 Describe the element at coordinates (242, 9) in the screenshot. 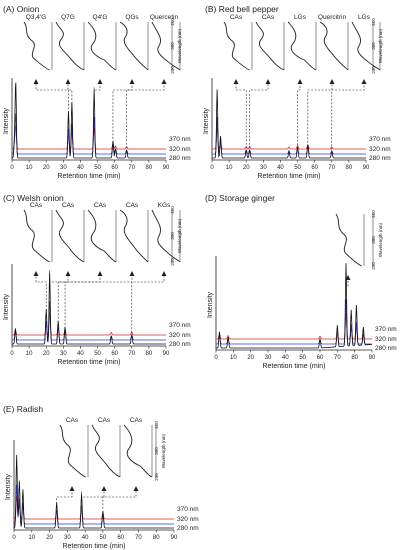

I see `panel-title: (B) Red bell pepper` at that location.